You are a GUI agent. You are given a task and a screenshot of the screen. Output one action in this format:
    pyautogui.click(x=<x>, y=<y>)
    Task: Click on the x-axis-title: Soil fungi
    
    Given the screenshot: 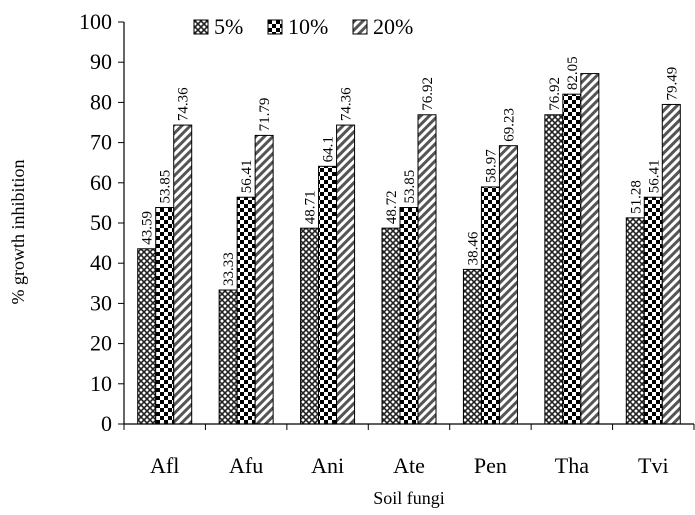 What is the action you would take?
    pyautogui.click(x=409, y=498)
    